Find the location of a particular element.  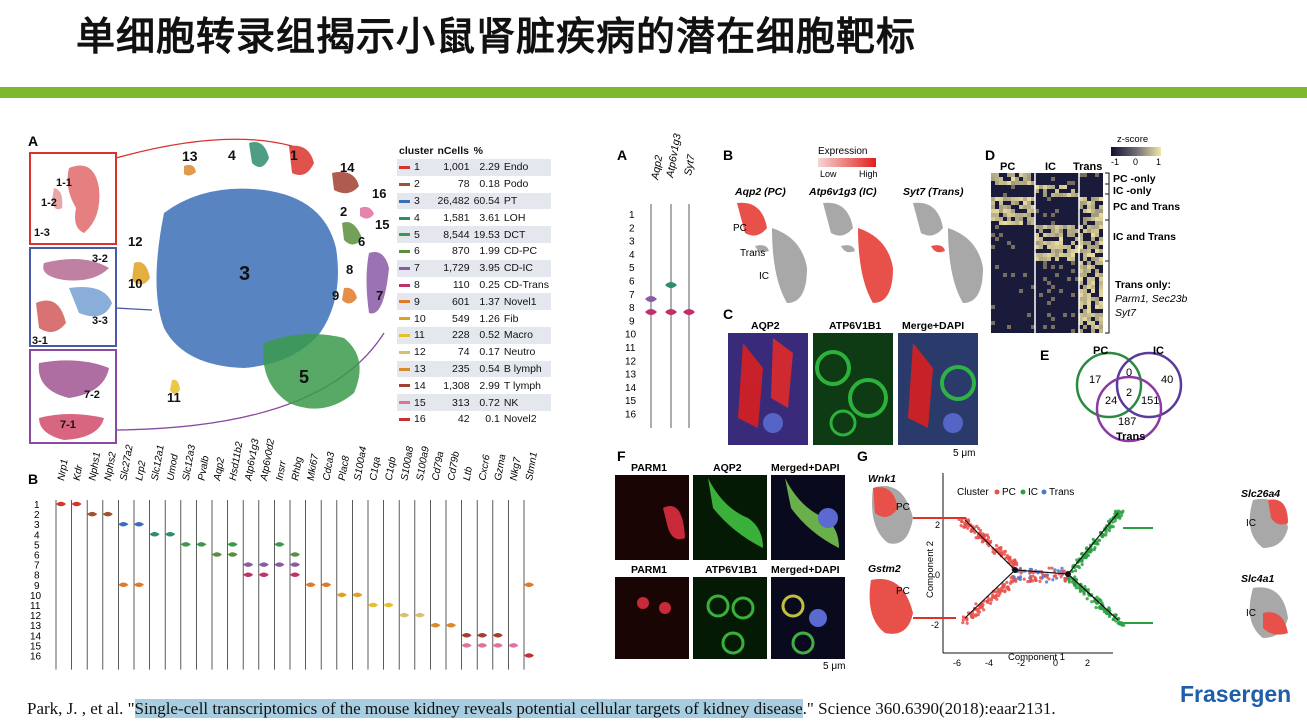

heatmap-group: IC and Trans is located at coordinates (1144, 237).